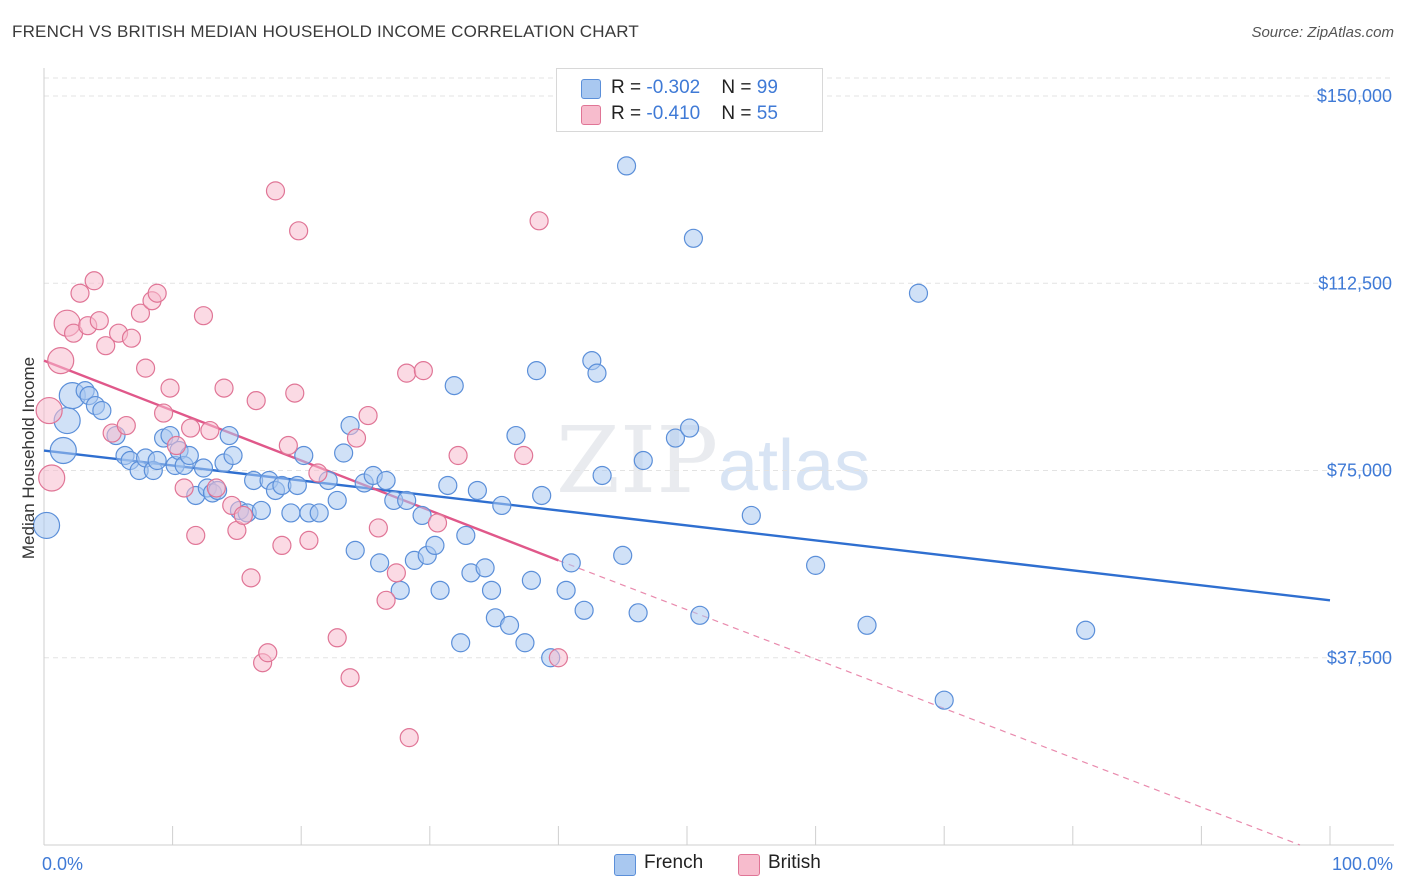  I want to click on watermark: ZIP atlas, so click(713, 460).